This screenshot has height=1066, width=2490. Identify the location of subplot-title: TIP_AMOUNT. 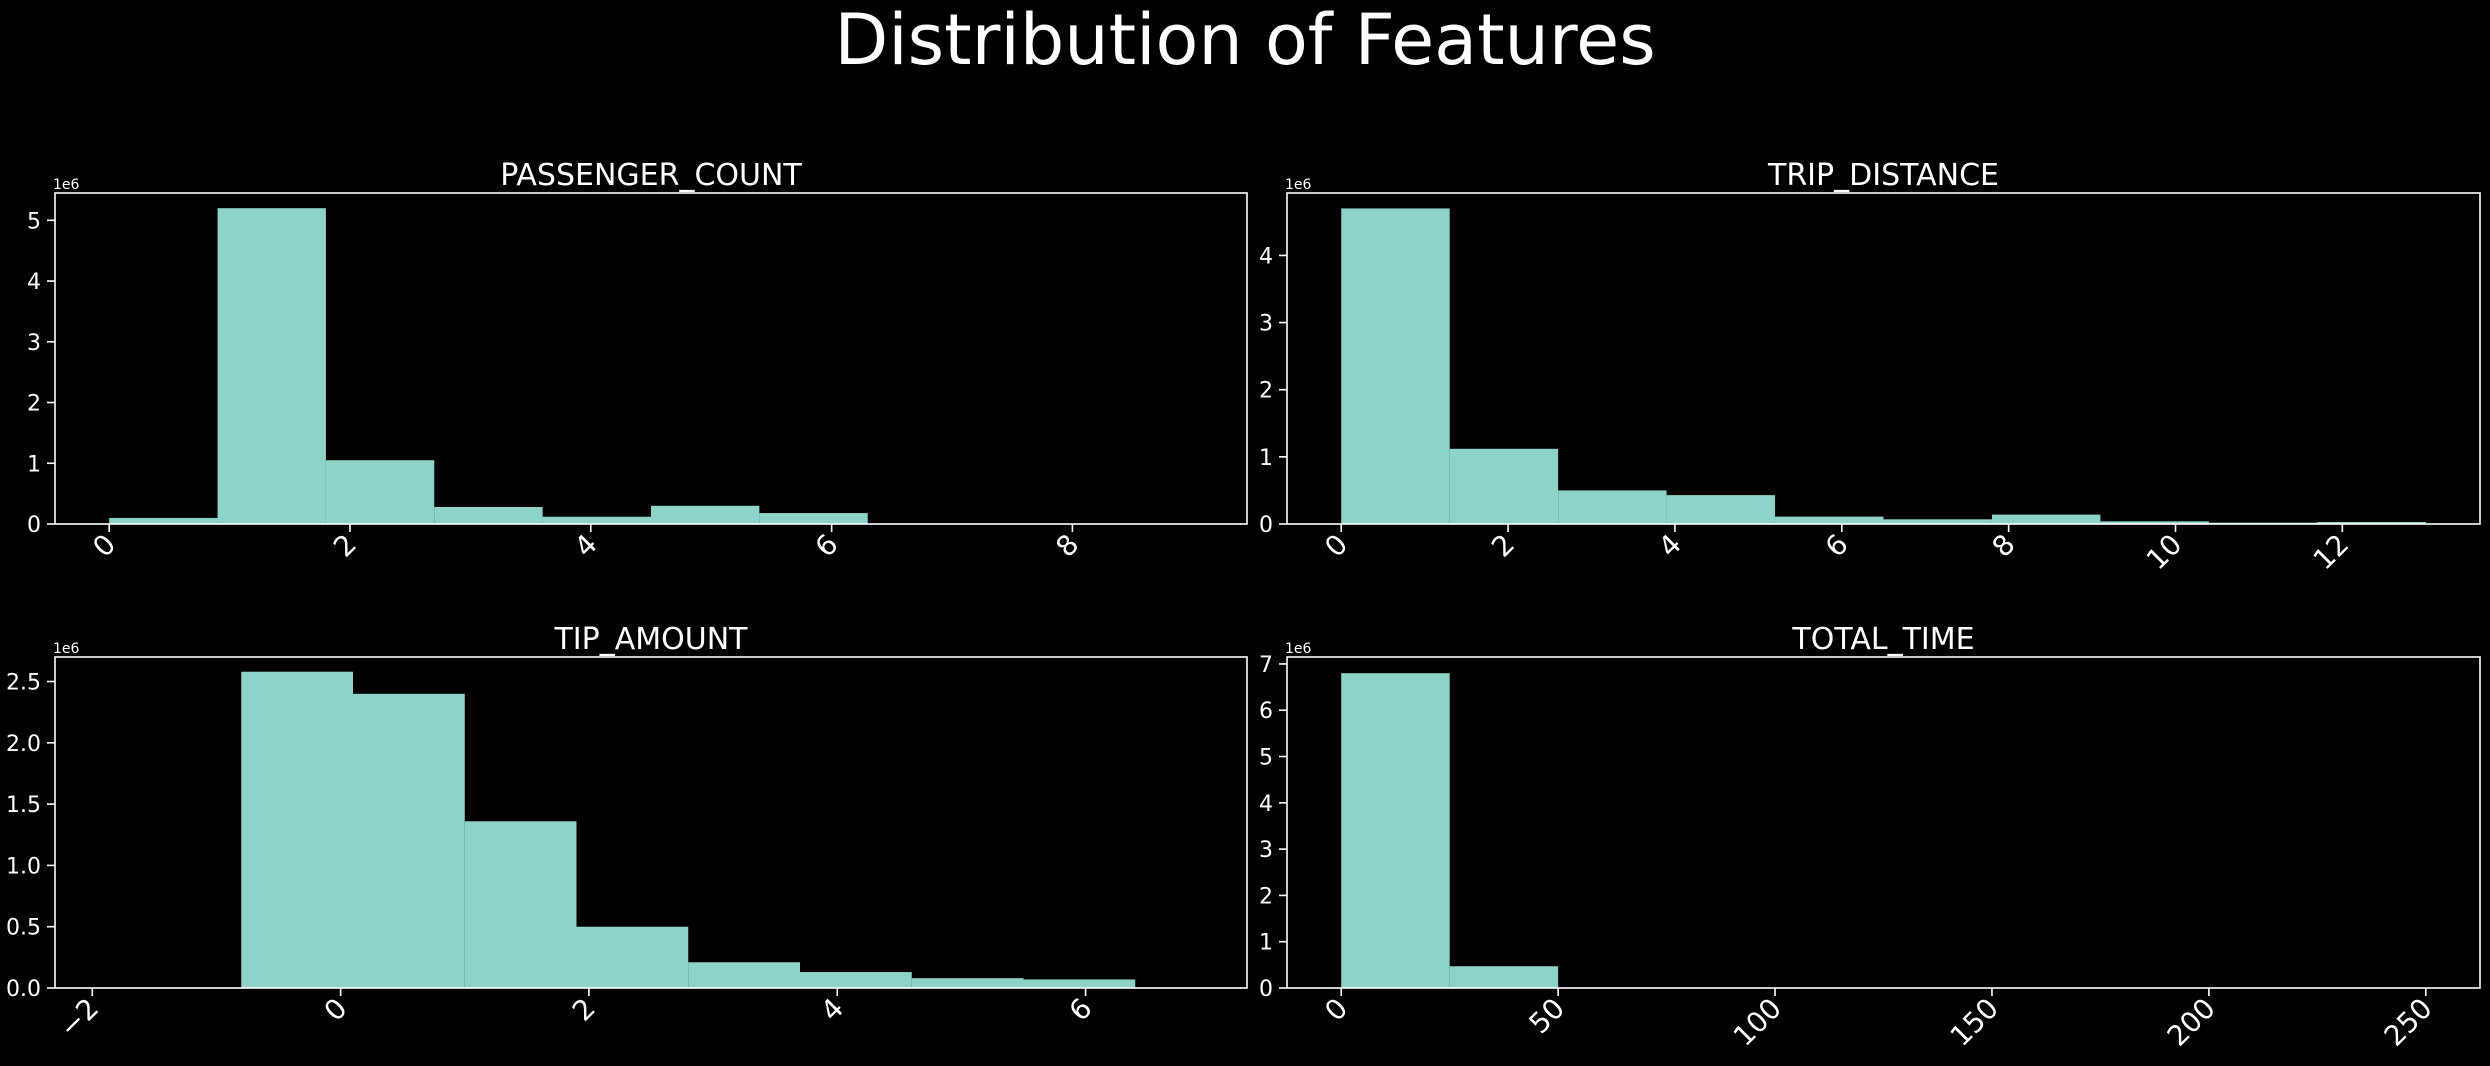
(650, 639).